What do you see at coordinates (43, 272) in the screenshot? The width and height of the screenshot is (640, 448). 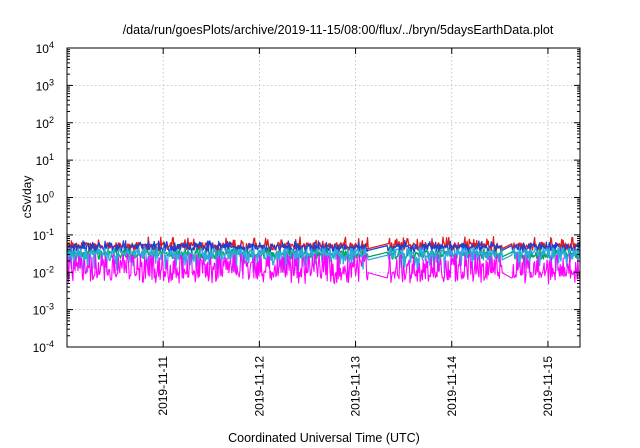 I see `y-tick-label: 10⁻²` at bounding box center [43, 272].